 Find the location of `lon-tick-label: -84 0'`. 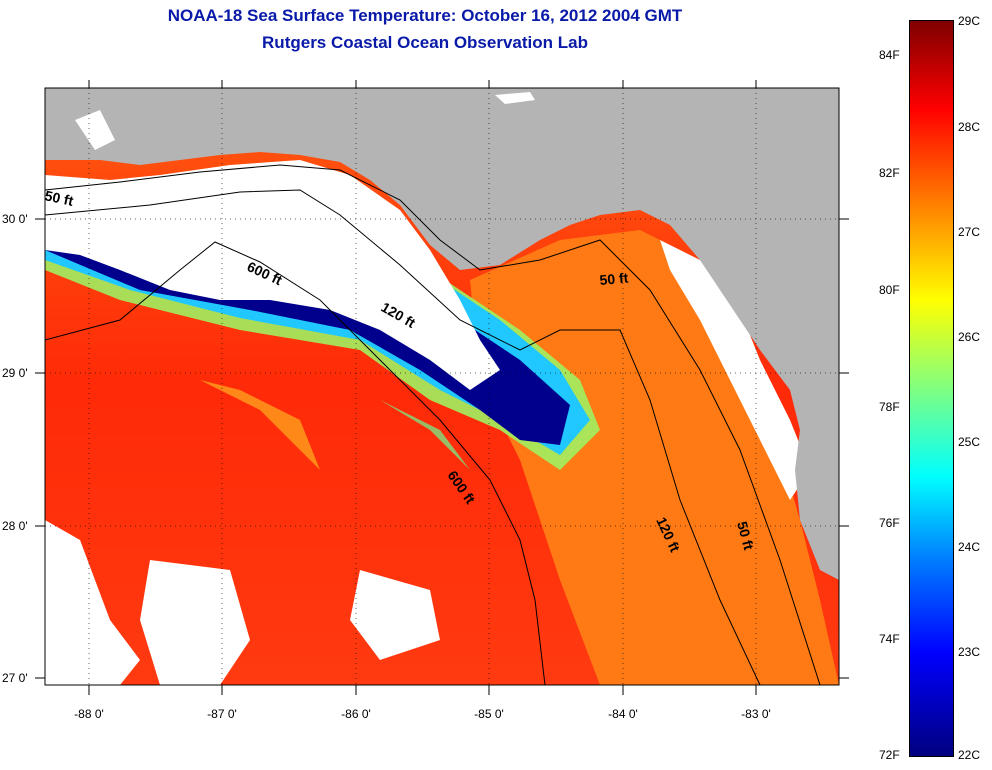

lon-tick-label: -84 0' is located at coordinates (623, 714).